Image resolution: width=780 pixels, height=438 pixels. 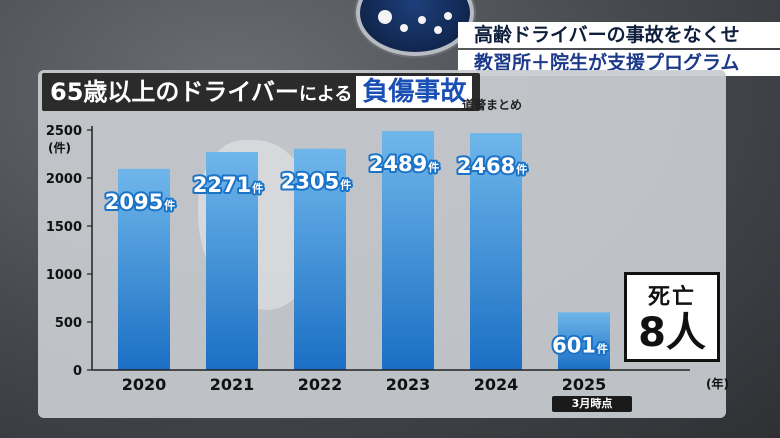 I want to click on y-tick-label: 2000, so click(x=64, y=179).